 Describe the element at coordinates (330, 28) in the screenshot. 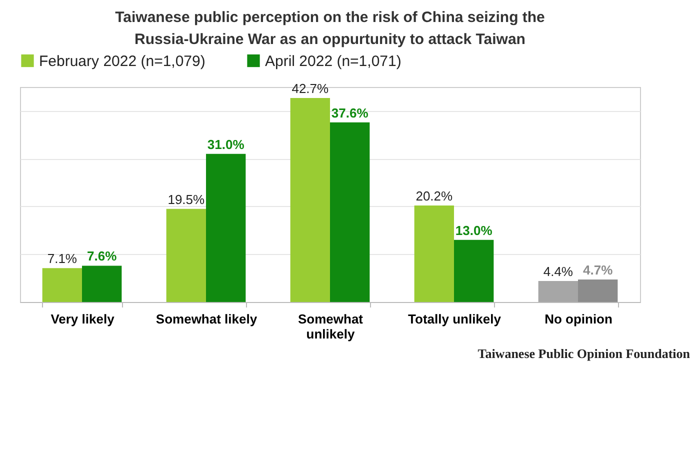

I see `chart-title: Taiwanese public perception on the risk of China seizing the Russia-Ukraine War as an oppurtunity to attack Taiwan` at that location.